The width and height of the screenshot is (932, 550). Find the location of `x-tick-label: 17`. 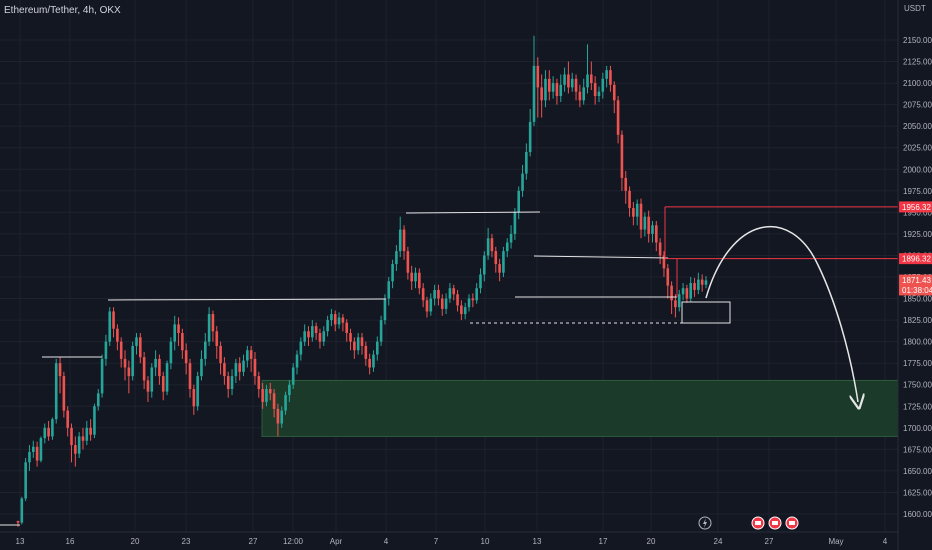

x-tick-label: 17 is located at coordinates (603, 541).